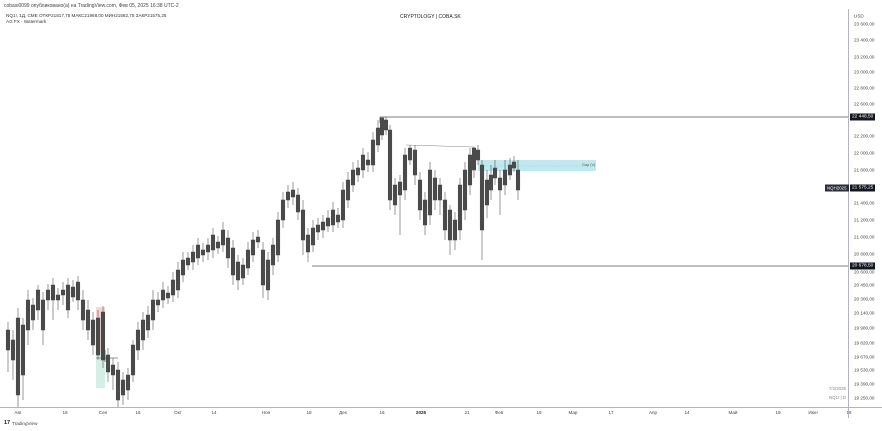 The width and height of the screenshot is (882, 431). Describe the element at coordinates (266, 412) in the screenshot. I see `time-tick: Ноя` at that location.